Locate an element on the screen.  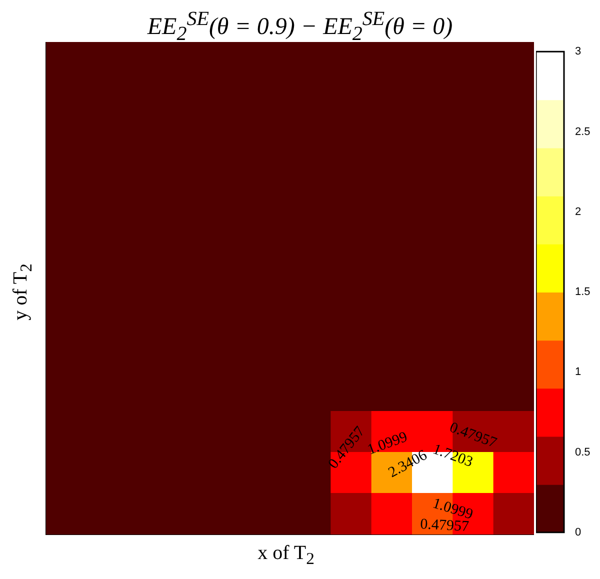
color-bar-label: 1 is located at coordinates (578, 372).